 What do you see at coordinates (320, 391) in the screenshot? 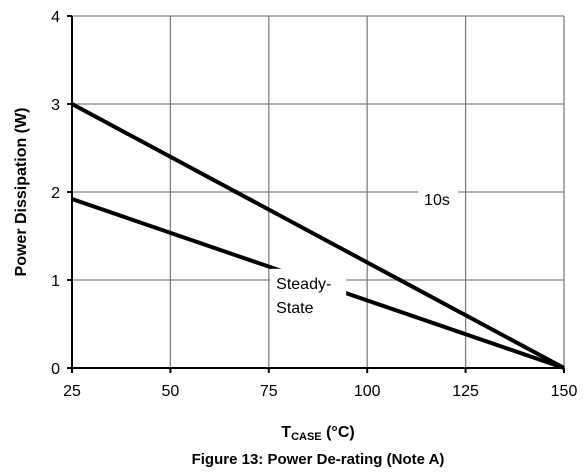
I see `x-tick-labels: 25 50 75 100 125 150` at bounding box center [320, 391].